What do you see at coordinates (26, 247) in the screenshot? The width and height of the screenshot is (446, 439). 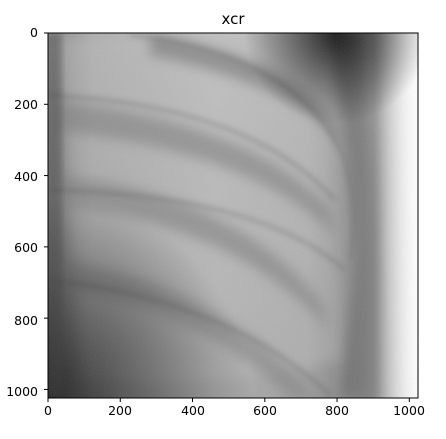 I see `y-tick-label: 600` at bounding box center [26, 247].